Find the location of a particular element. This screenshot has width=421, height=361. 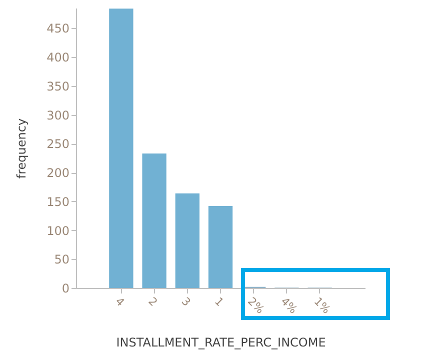

y-tick-label: 350 is located at coordinates (58, 86).